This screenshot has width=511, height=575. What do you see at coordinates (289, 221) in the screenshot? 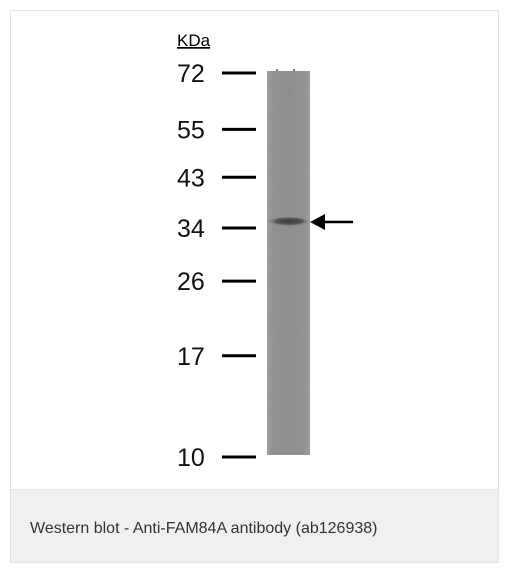
I see `protein-band` at bounding box center [289, 221].